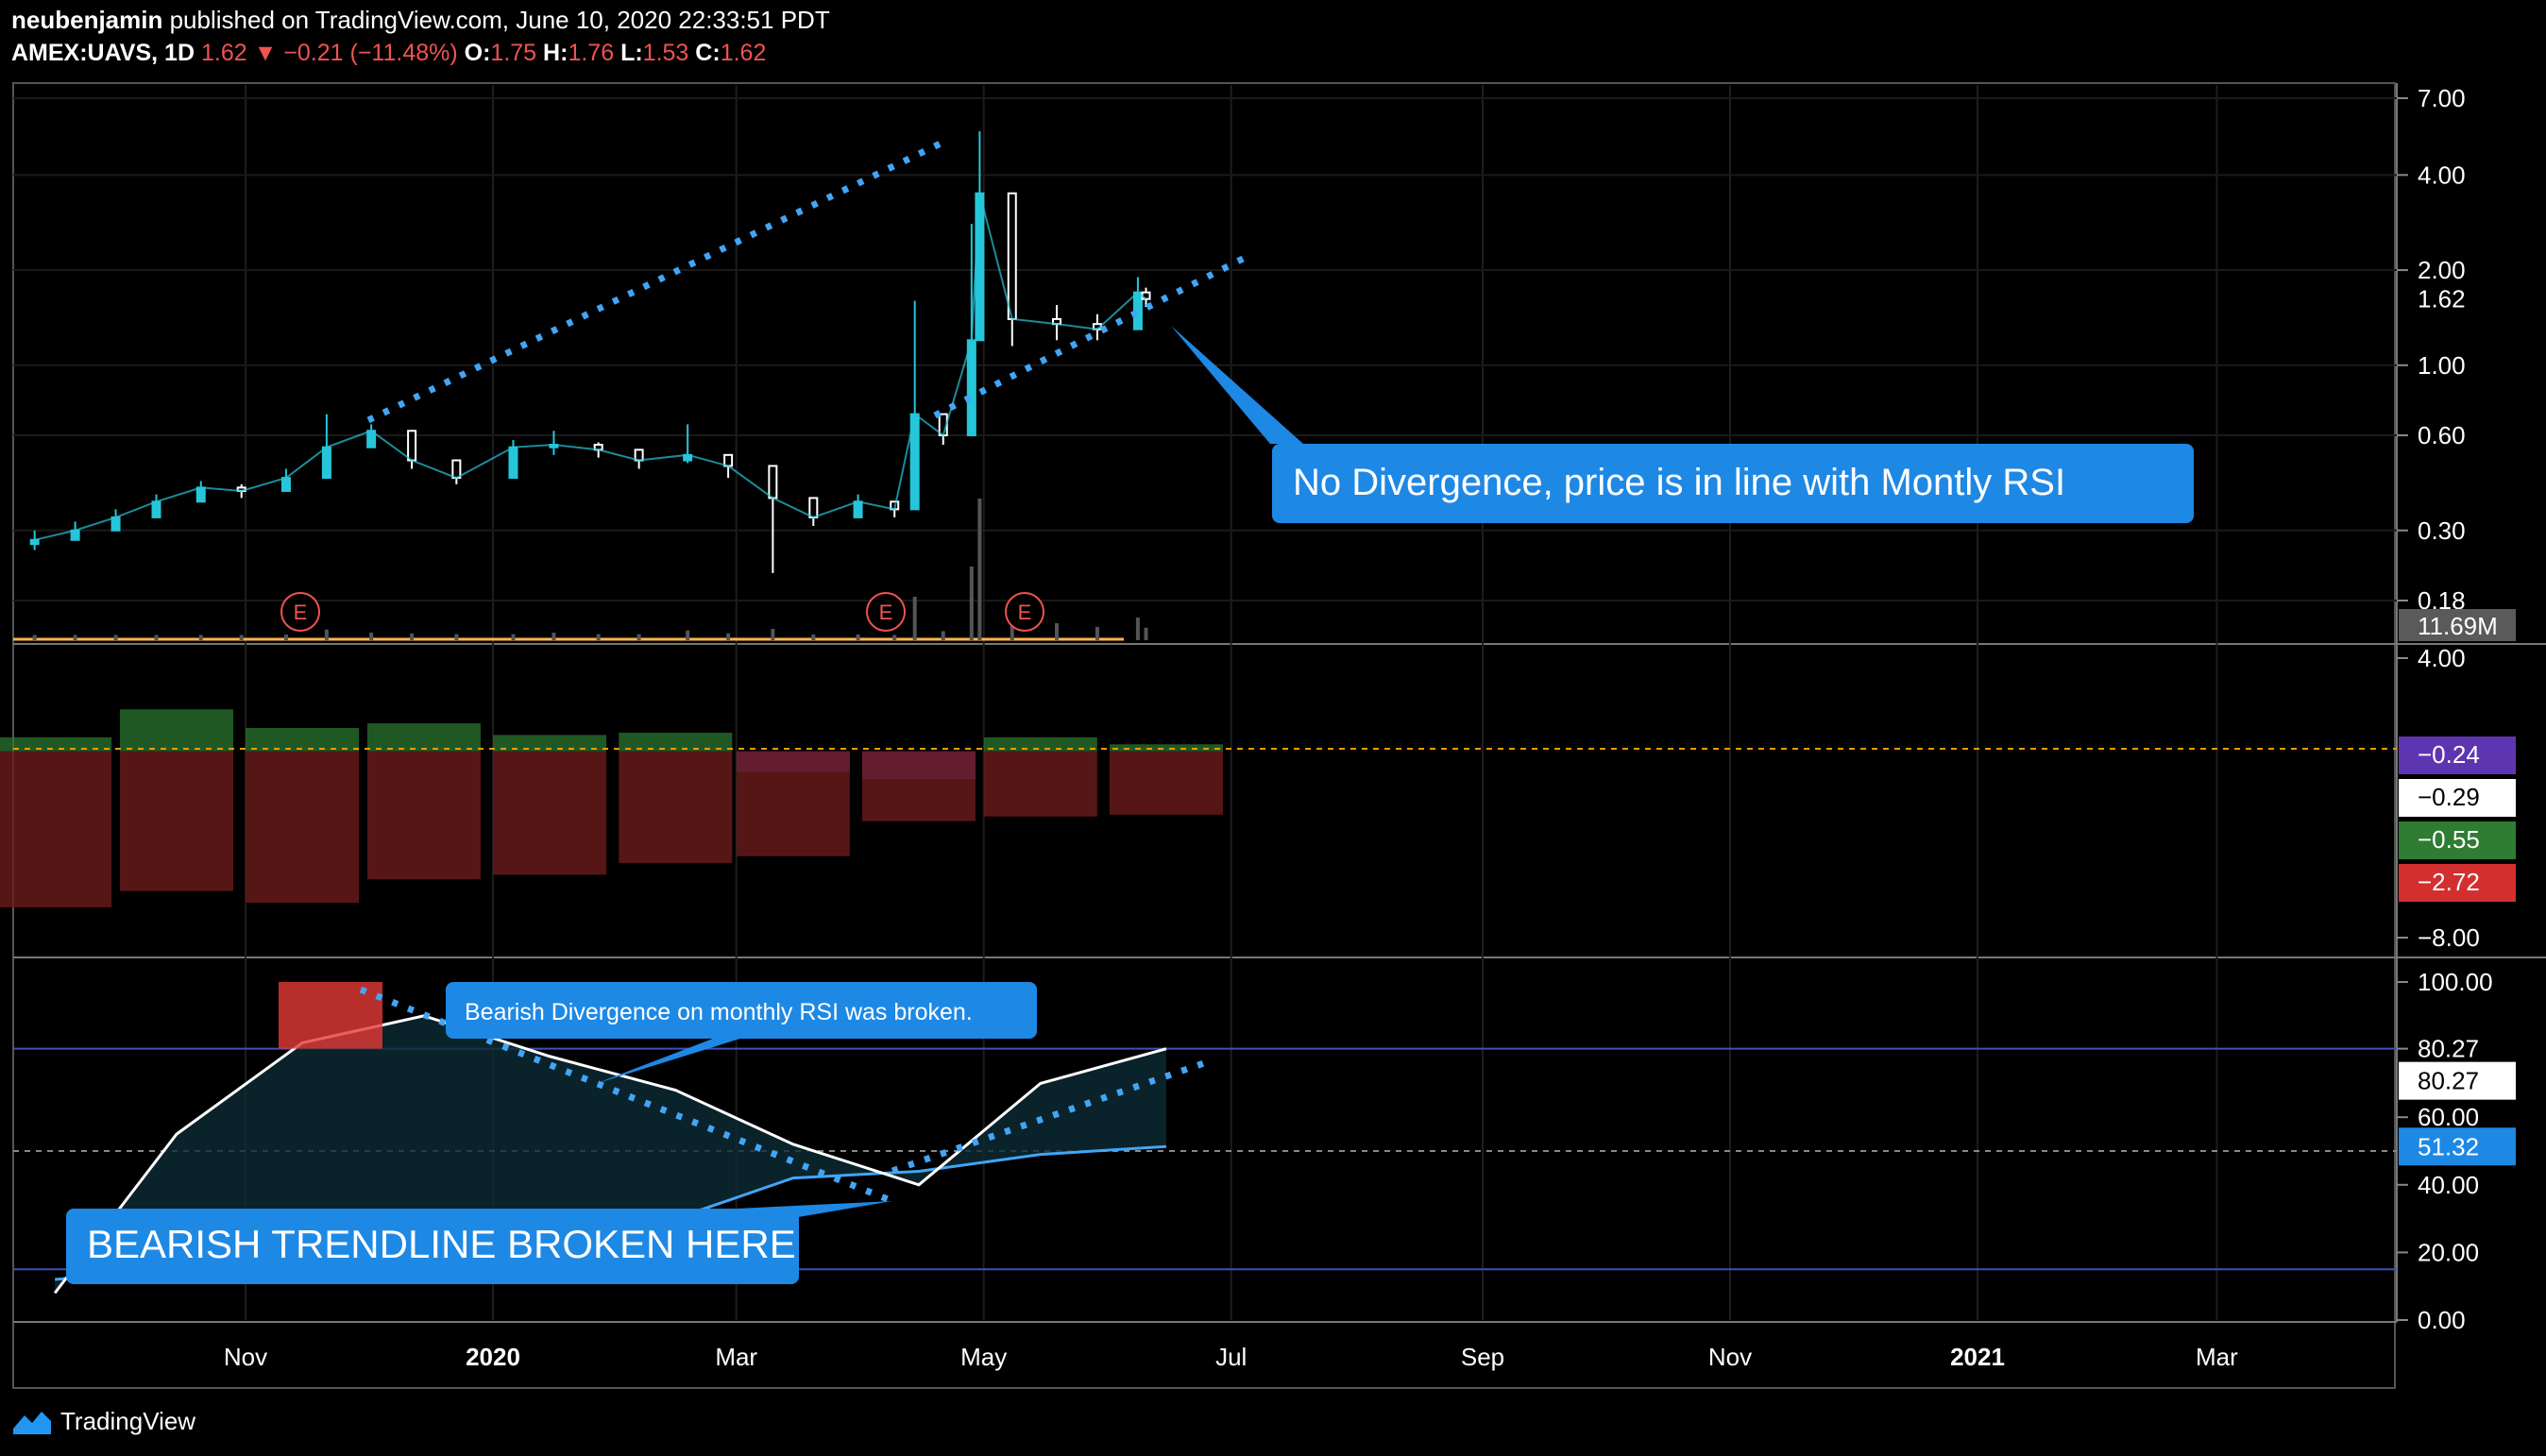  I want to click on macd-axis: 4.00 −8.00 −0.24 −0.29 −0.55 −2.72, so click(2456, 798).